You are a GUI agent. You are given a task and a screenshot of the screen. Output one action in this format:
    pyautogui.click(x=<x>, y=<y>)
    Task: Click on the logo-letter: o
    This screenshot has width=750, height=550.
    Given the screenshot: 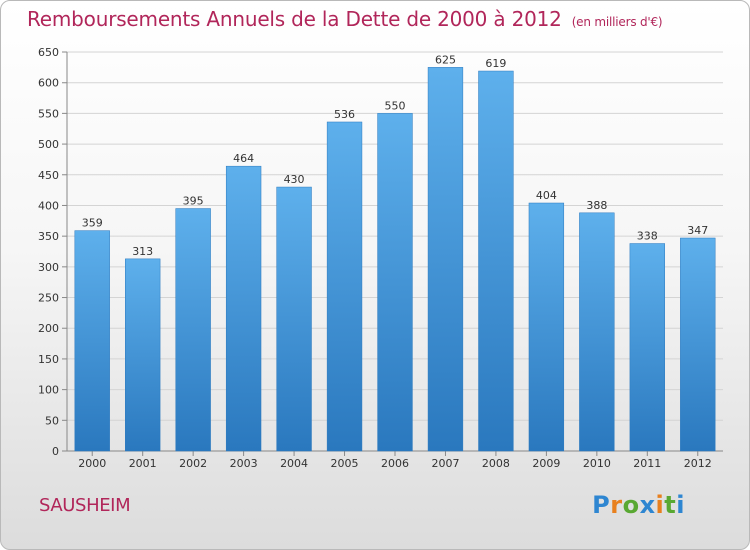 What is the action you would take?
    pyautogui.click(x=631, y=505)
    